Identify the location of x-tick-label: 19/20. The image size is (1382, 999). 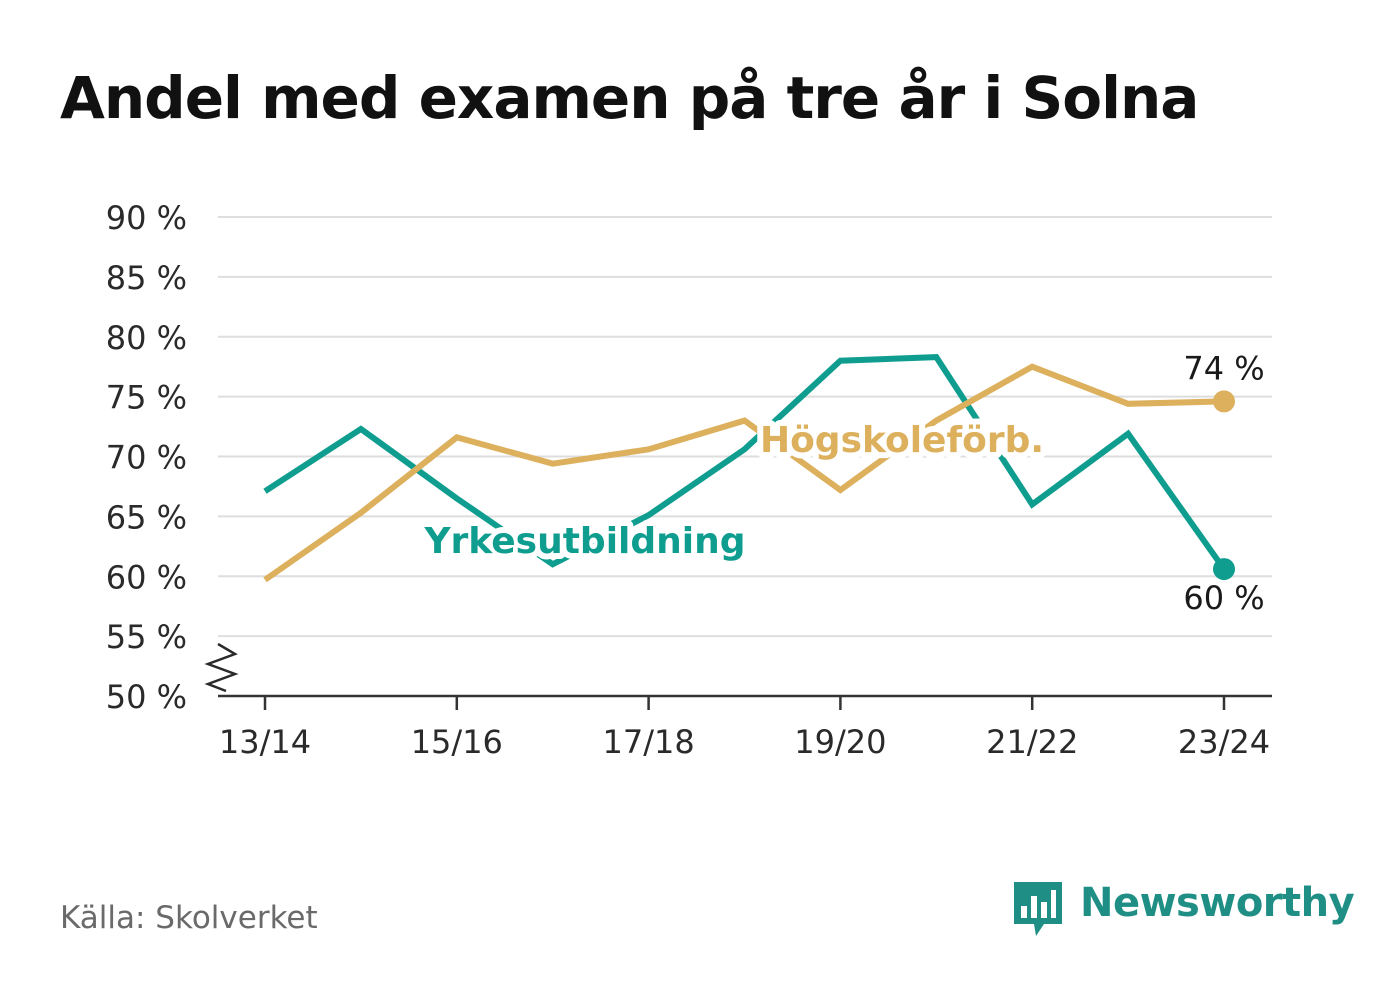
(840, 742).